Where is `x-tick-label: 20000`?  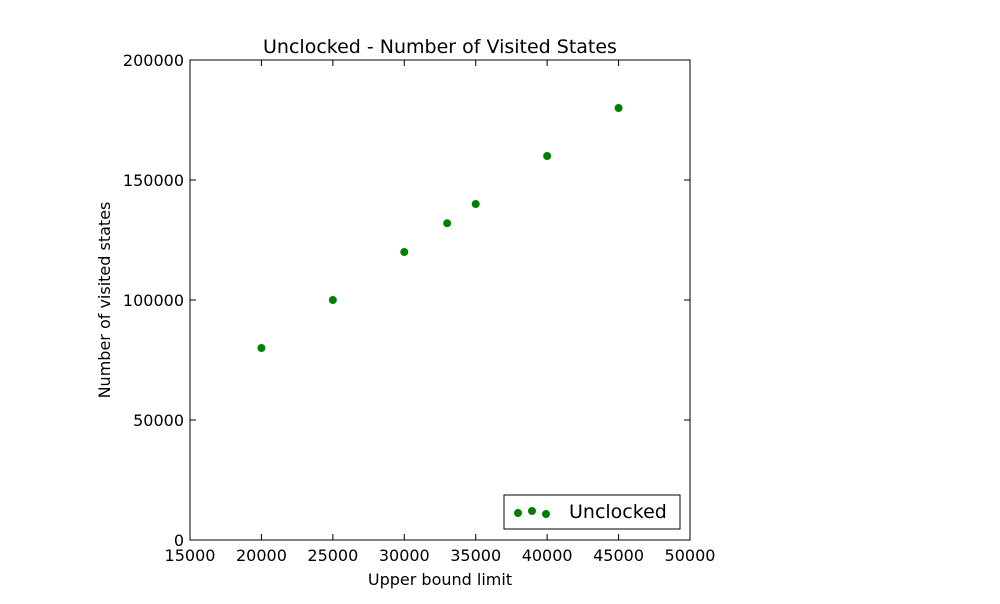 x-tick-label: 20000 is located at coordinates (261, 555).